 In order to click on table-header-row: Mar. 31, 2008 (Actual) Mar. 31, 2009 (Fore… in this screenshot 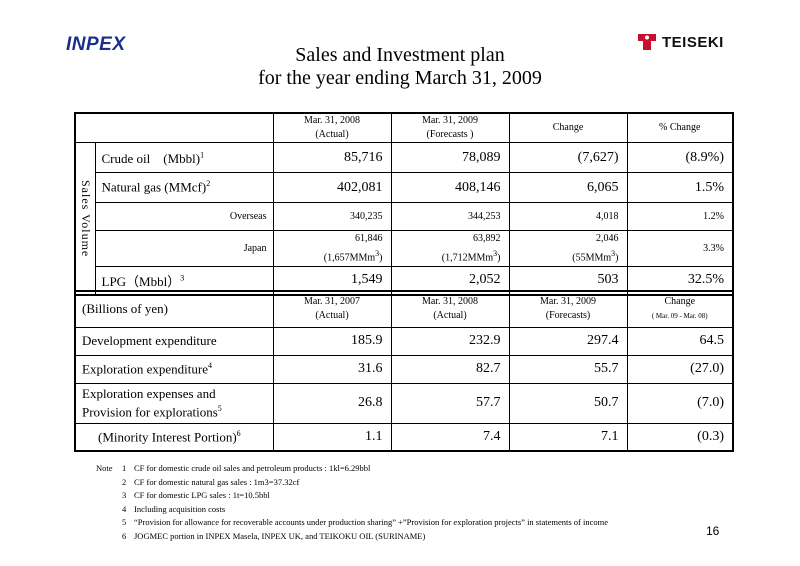, I will do `click(404, 127)`.